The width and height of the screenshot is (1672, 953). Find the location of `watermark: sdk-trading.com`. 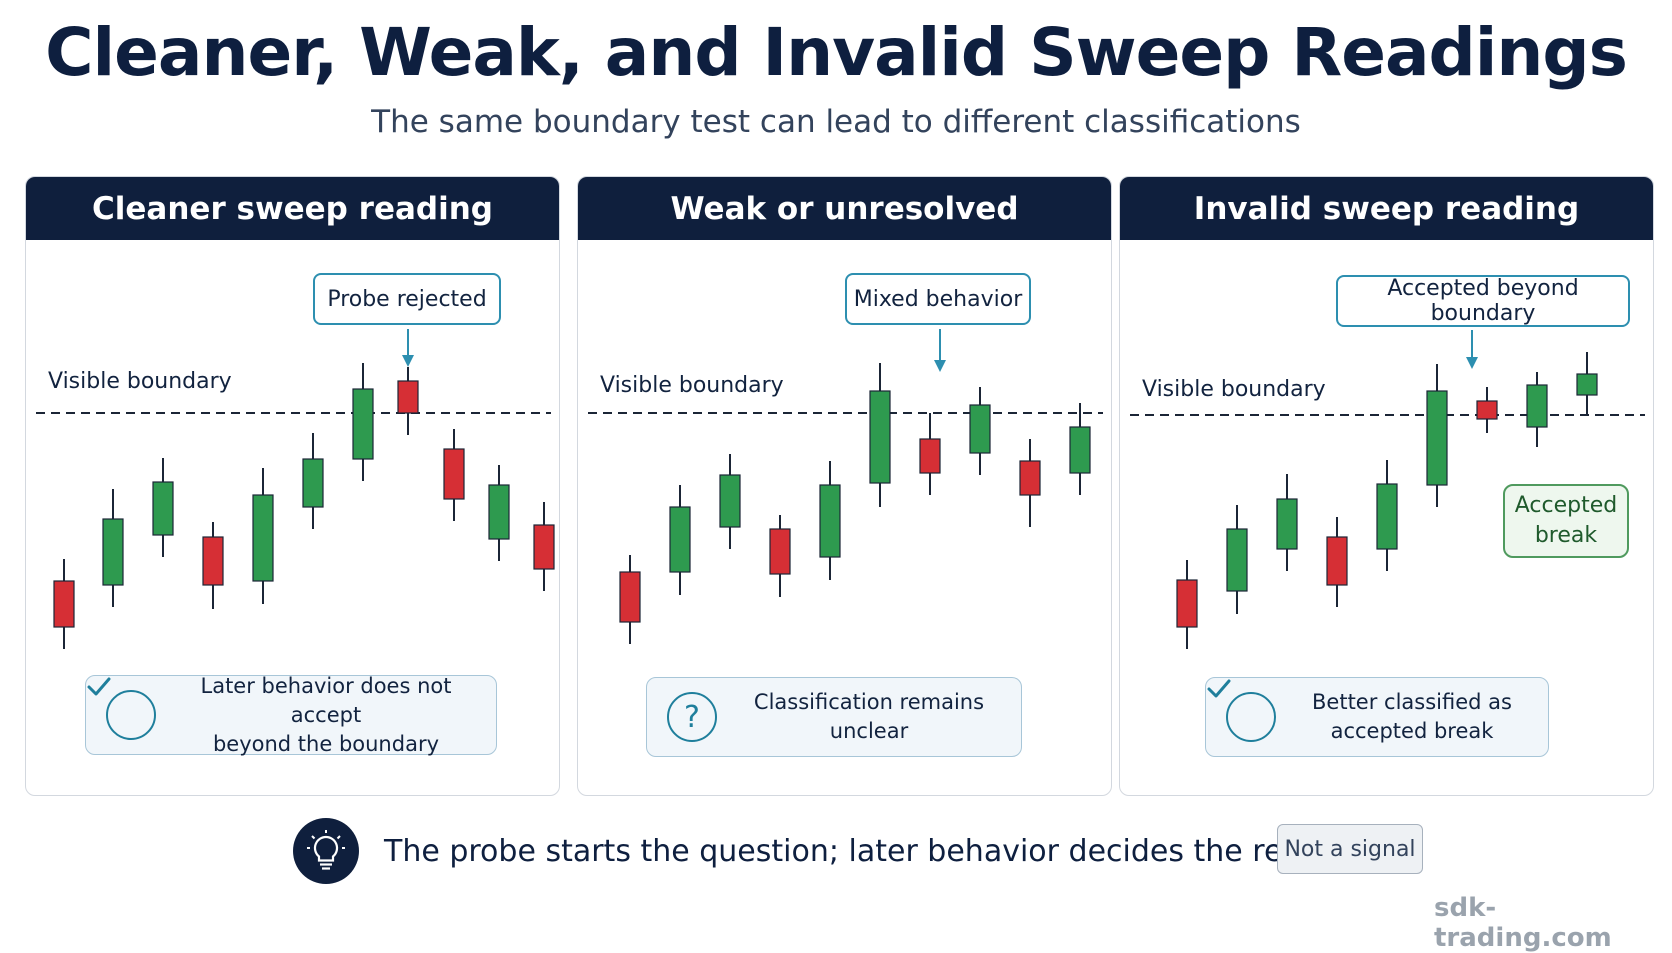

watermark: sdk-trading.com is located at coordinates (1523, 923).